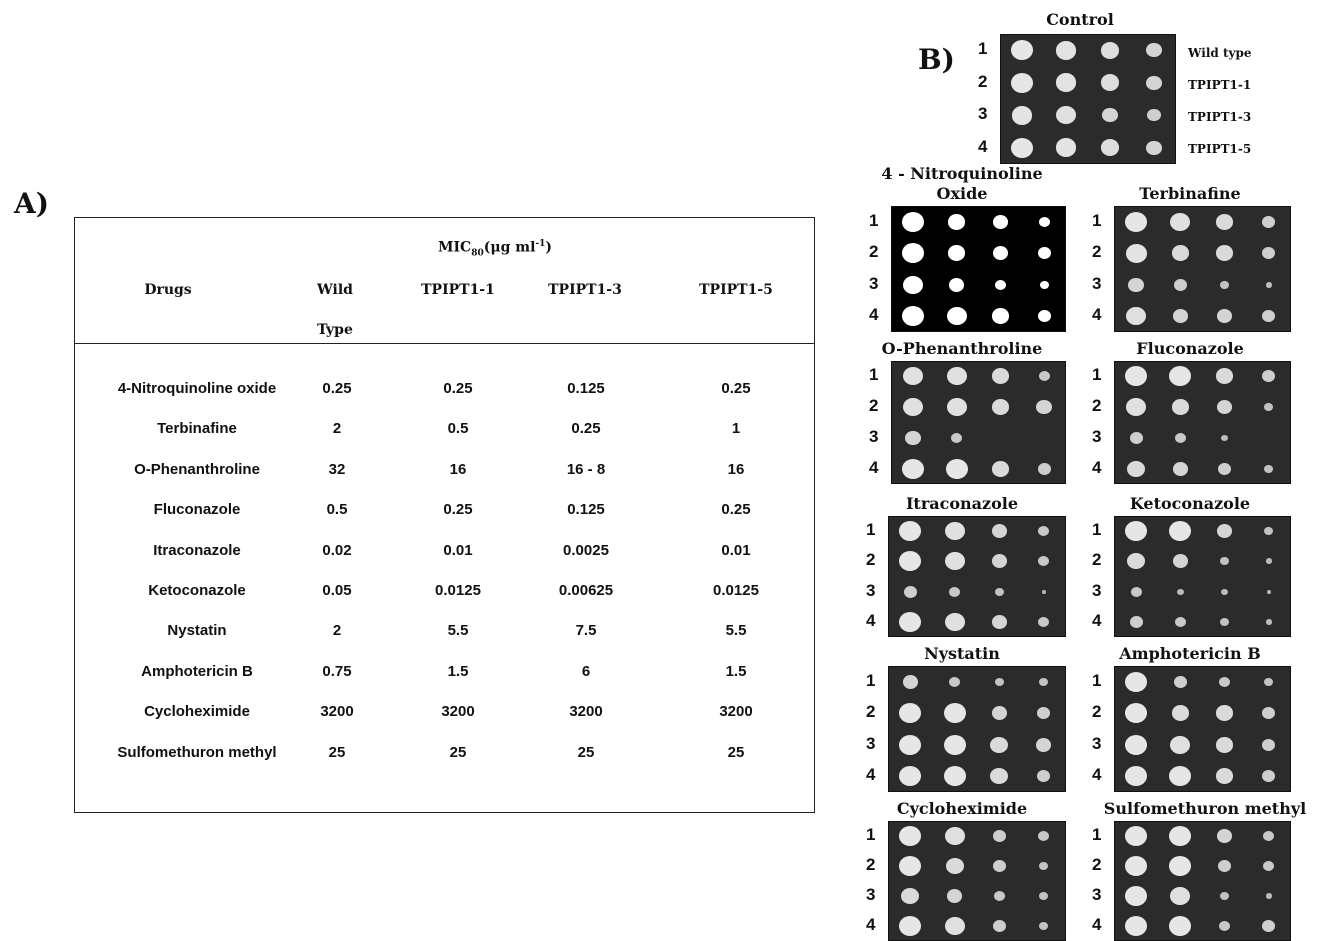 This screenshot has height=941, width=1322. Describe the element at coordinates (586, 388) in the screenshot. I see `mic-value-cell: 0.125` at that location.